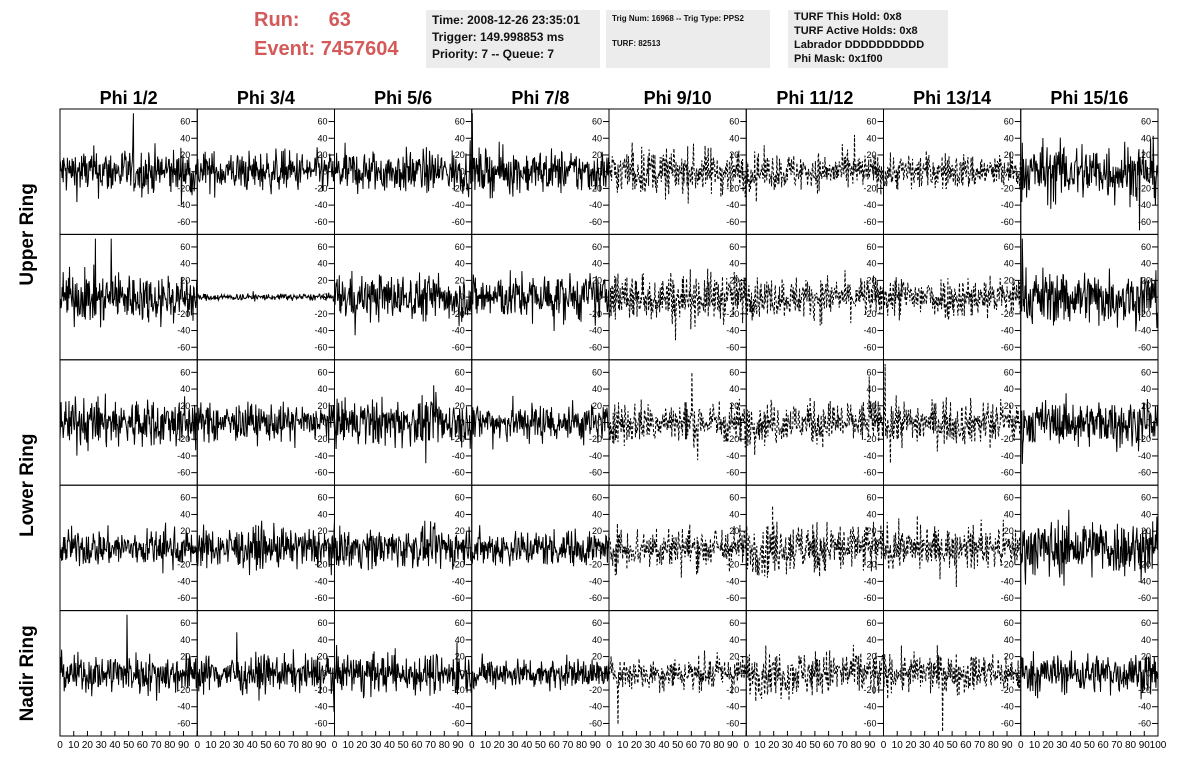 Image resolution: width=1196 pixels, height=772 pixels. I want to click on trig-num-text: Trig Num: 16968 -- Trig Type: PPS2, so click(678, 18).